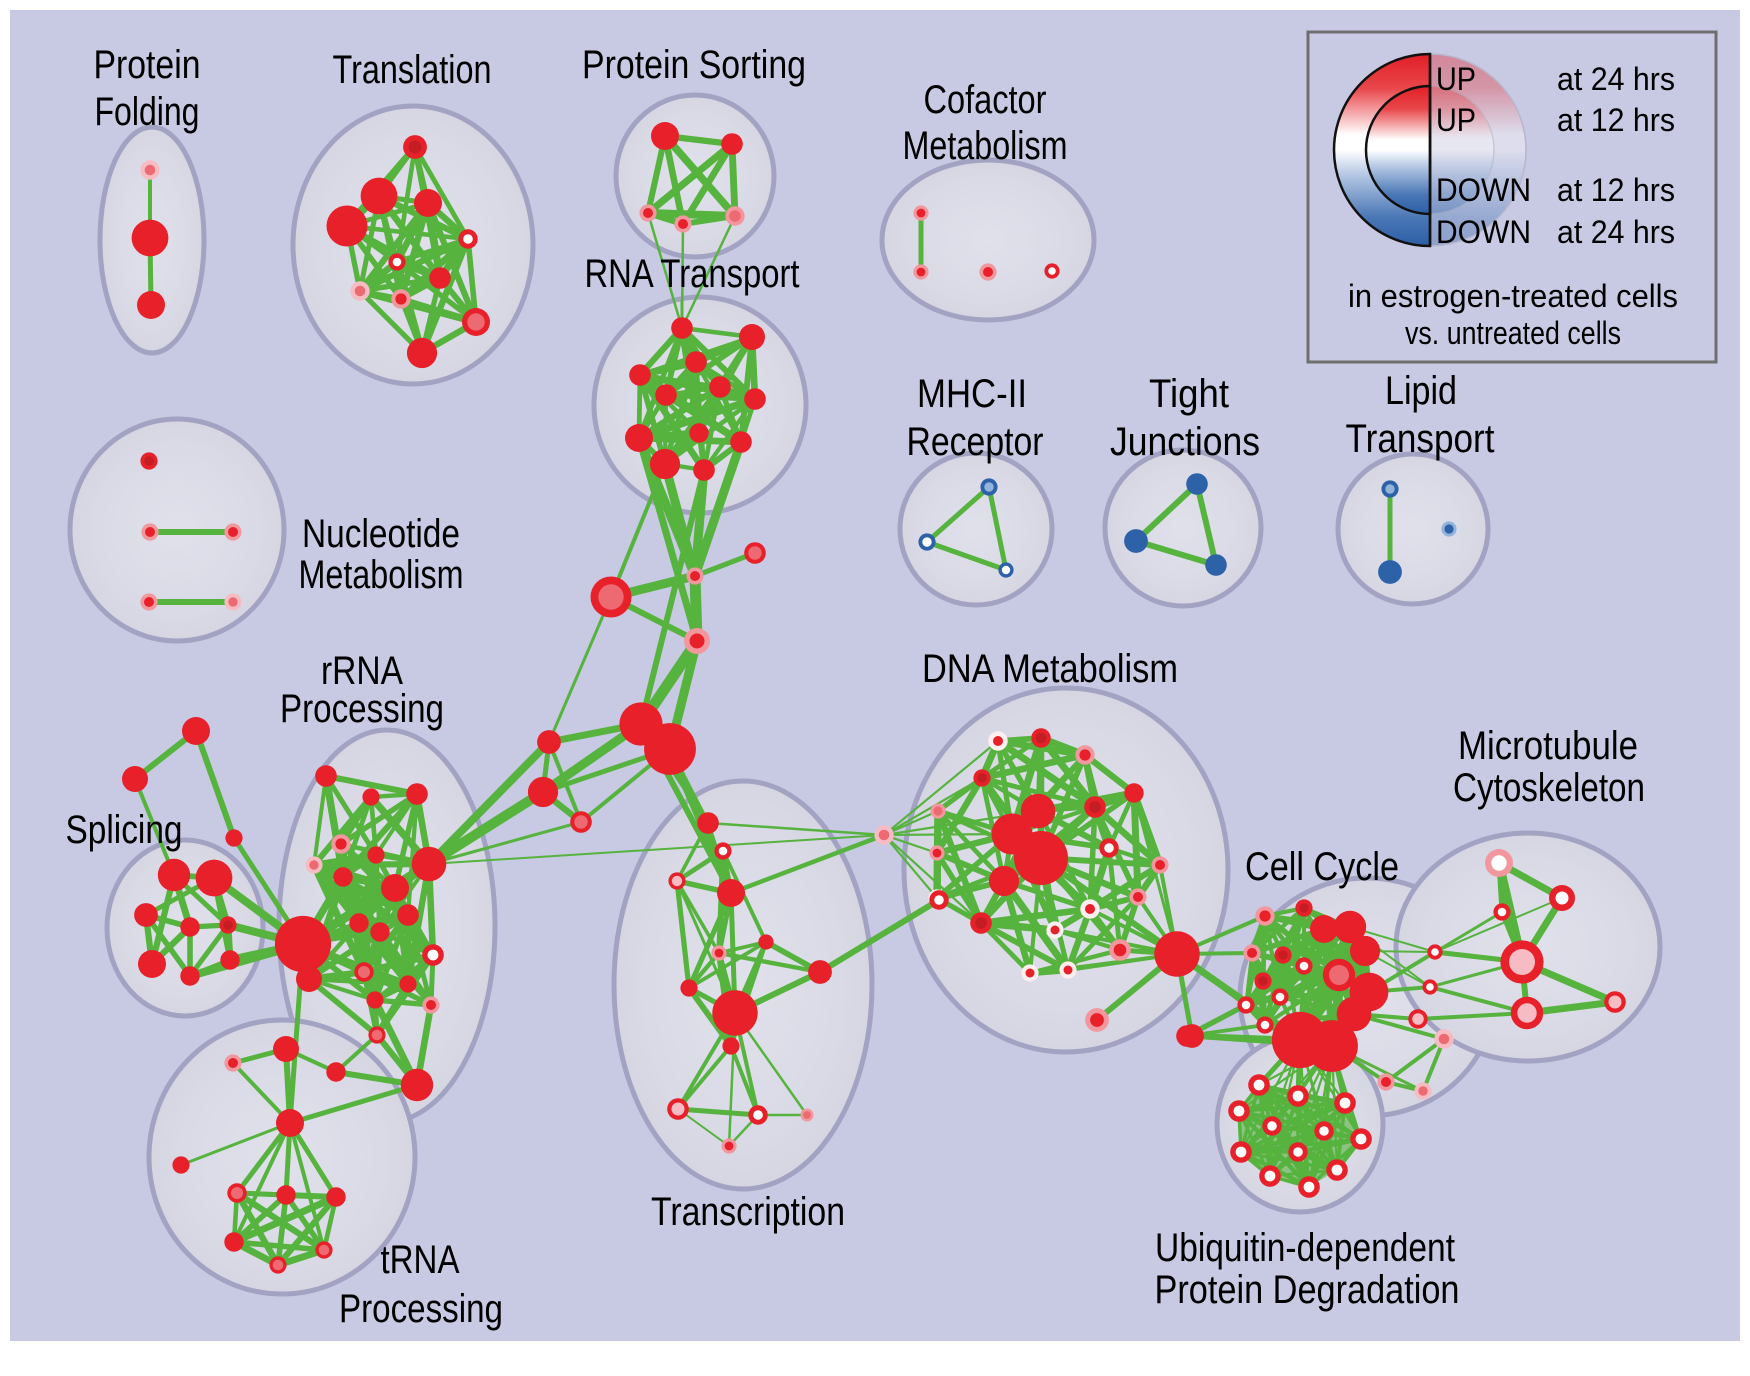 The height and width of the screenshot is (1376, 1750). I want to click on svg-text: Cofactor, so click(985, 100).